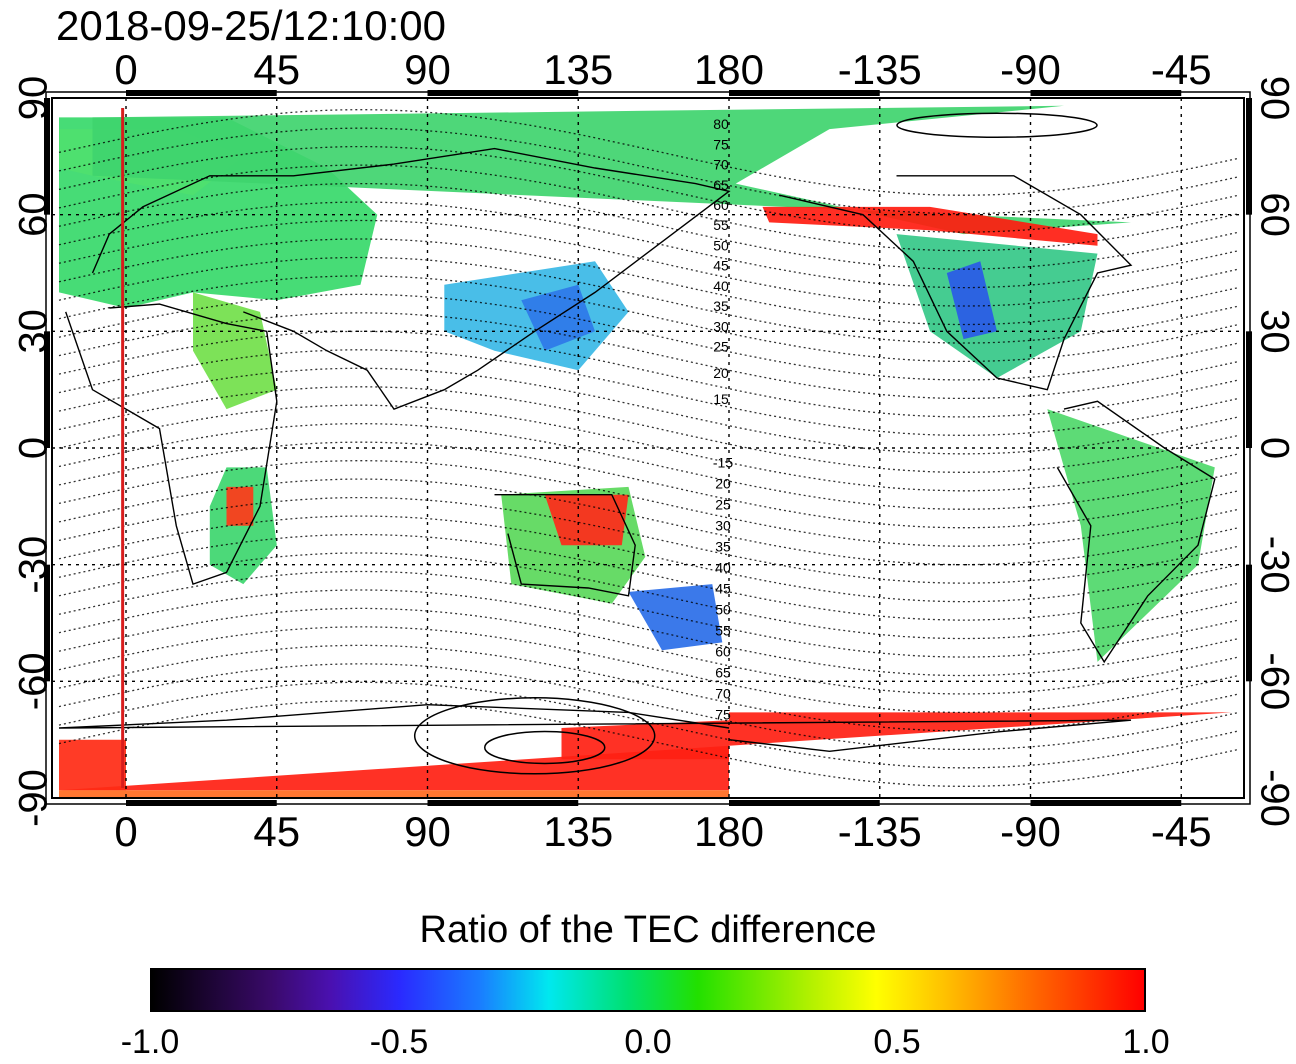 This screenshot has height=1064, width=1296. Describe the element at coordinates (1274, 214) in the screenshot. I see `right-latitude-label: 60` at that location.